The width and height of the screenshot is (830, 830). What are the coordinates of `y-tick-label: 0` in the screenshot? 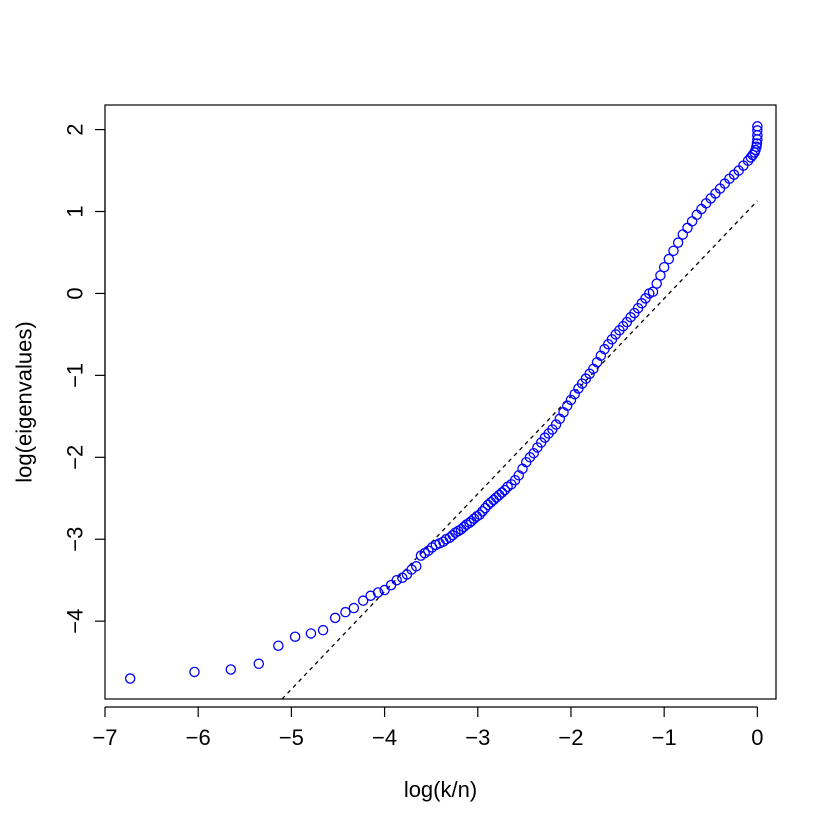 It's located at (75, 293).